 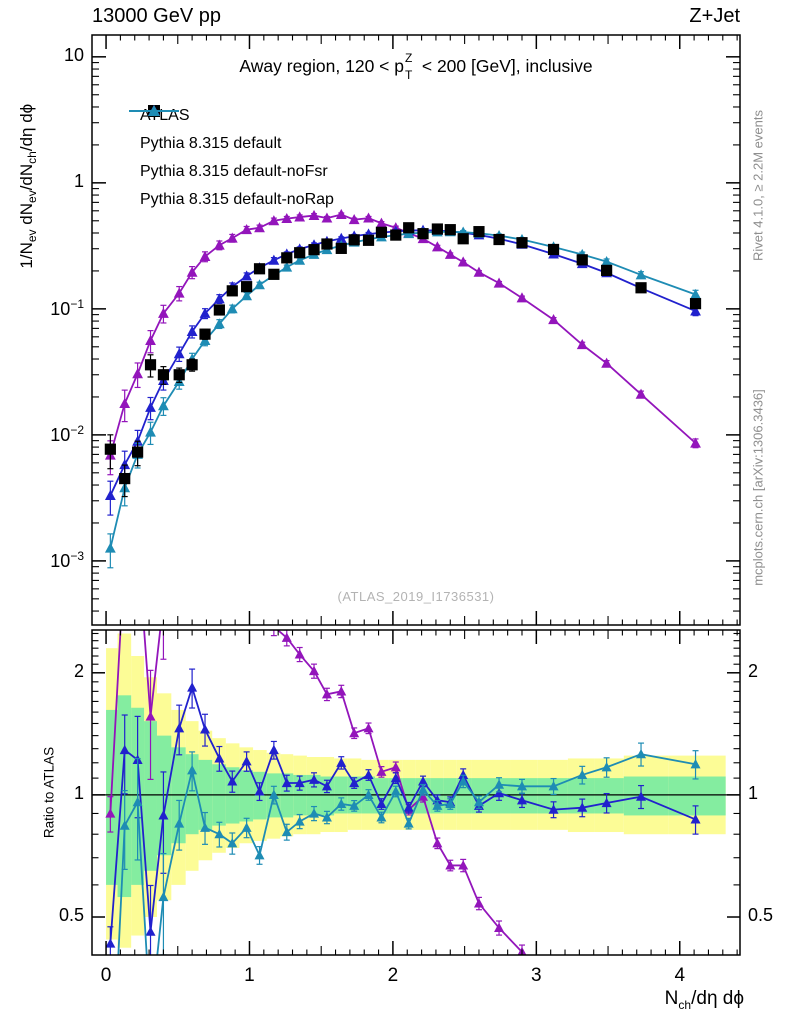 What do you see at coordinates (714, 16) in the screenshot?
I see `process-label: Z+Jet` at bounding box center [714, 16].